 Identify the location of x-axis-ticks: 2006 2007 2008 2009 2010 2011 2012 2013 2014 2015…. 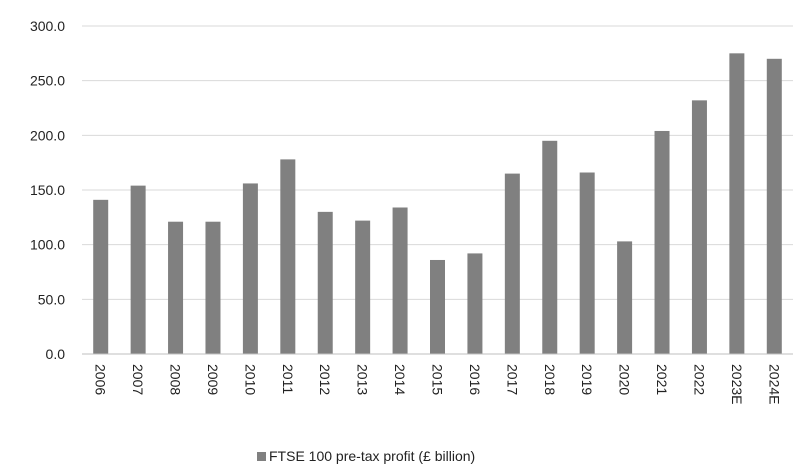
(438, 384).